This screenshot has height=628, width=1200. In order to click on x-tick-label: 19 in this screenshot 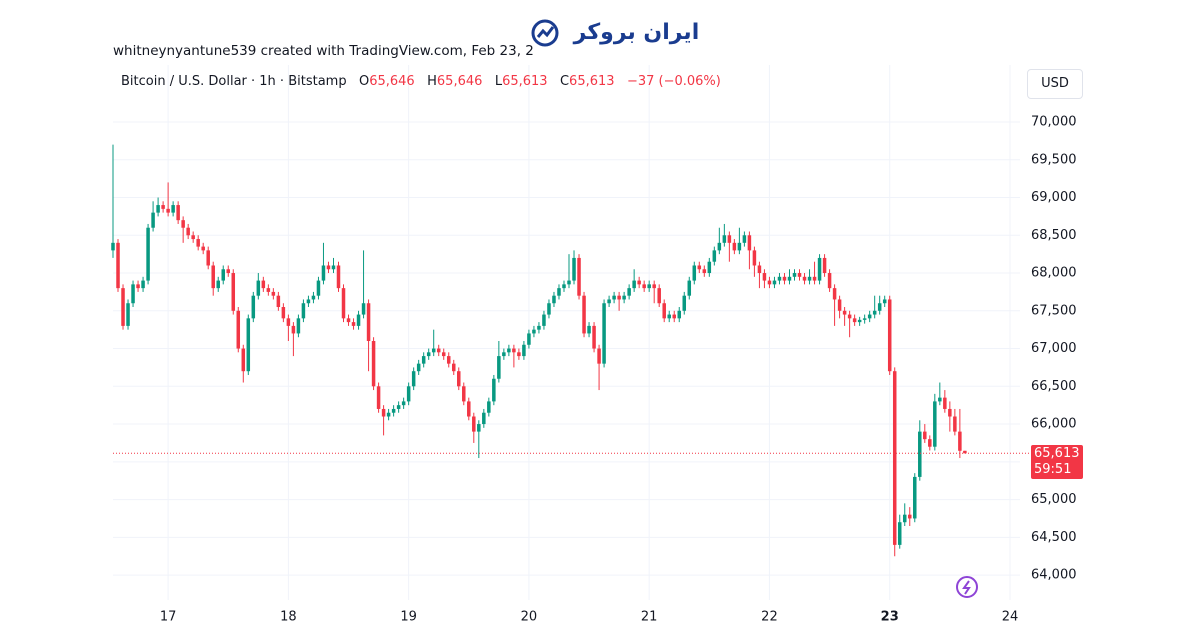, I will do `click(408, 617)`.